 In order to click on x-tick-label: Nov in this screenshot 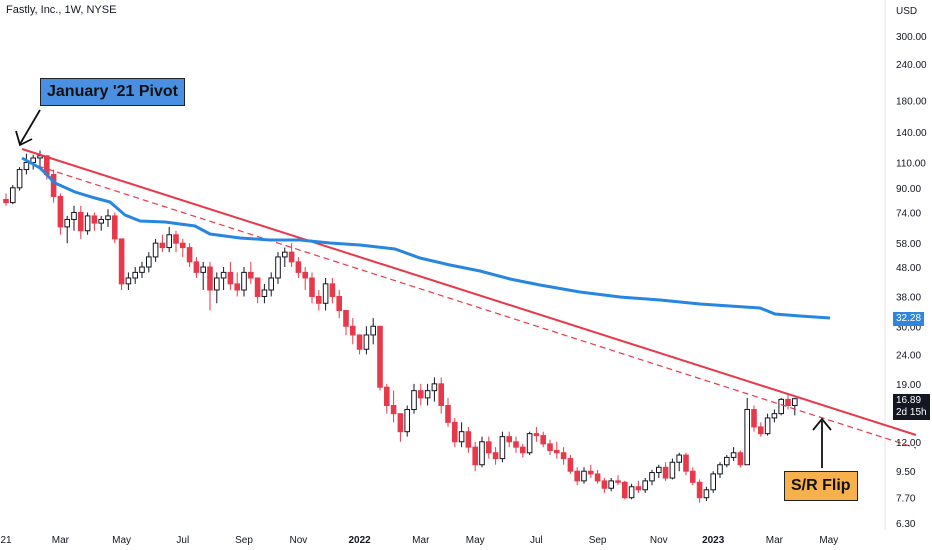, I will do `click(659, 540)`.